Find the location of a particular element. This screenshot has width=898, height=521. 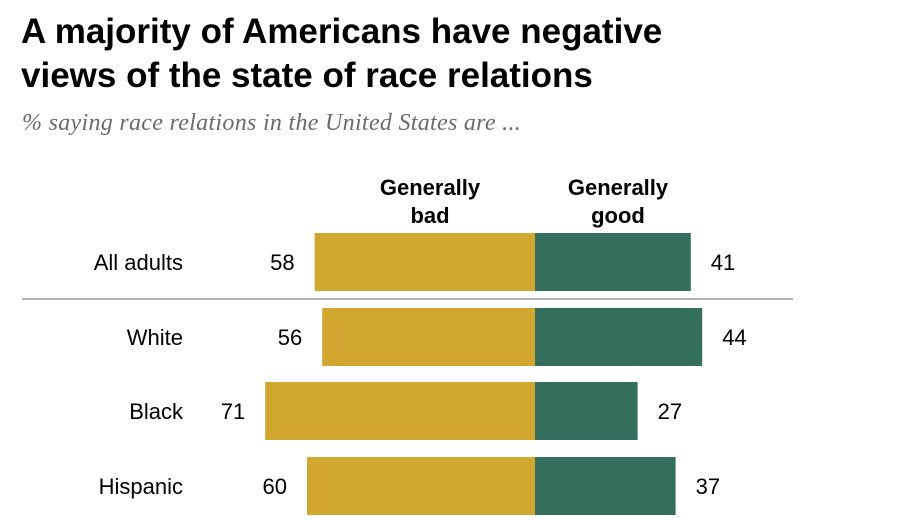

value-label-good-all-adults: 41 is located at coordinates (723, 262).